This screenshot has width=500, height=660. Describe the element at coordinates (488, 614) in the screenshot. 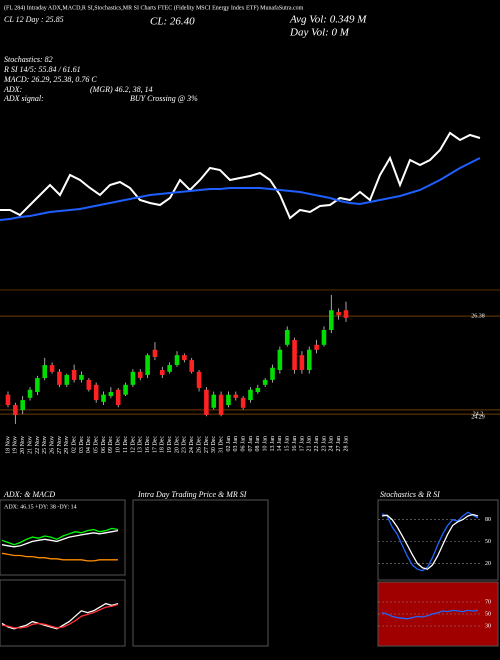

I see `y-tick-label: 50` at that location.